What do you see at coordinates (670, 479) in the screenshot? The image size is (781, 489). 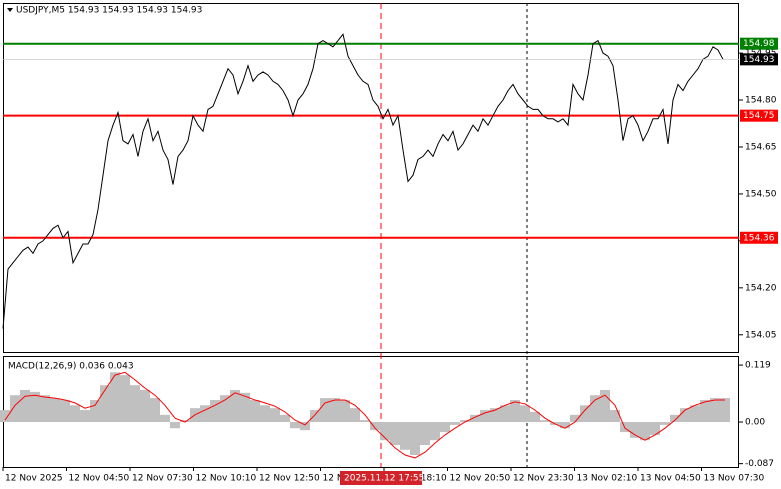 I see `x-tick-label: 13 Nov 04:50` at bounding box center [670, 479].